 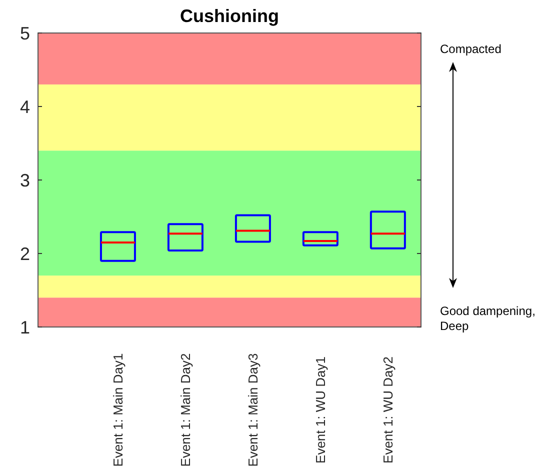 What do you see at coordinates (253, 410) in the screenshot?
I see `x-tick-label: Event 1: Main Day3` at bounding box center [253, 410].